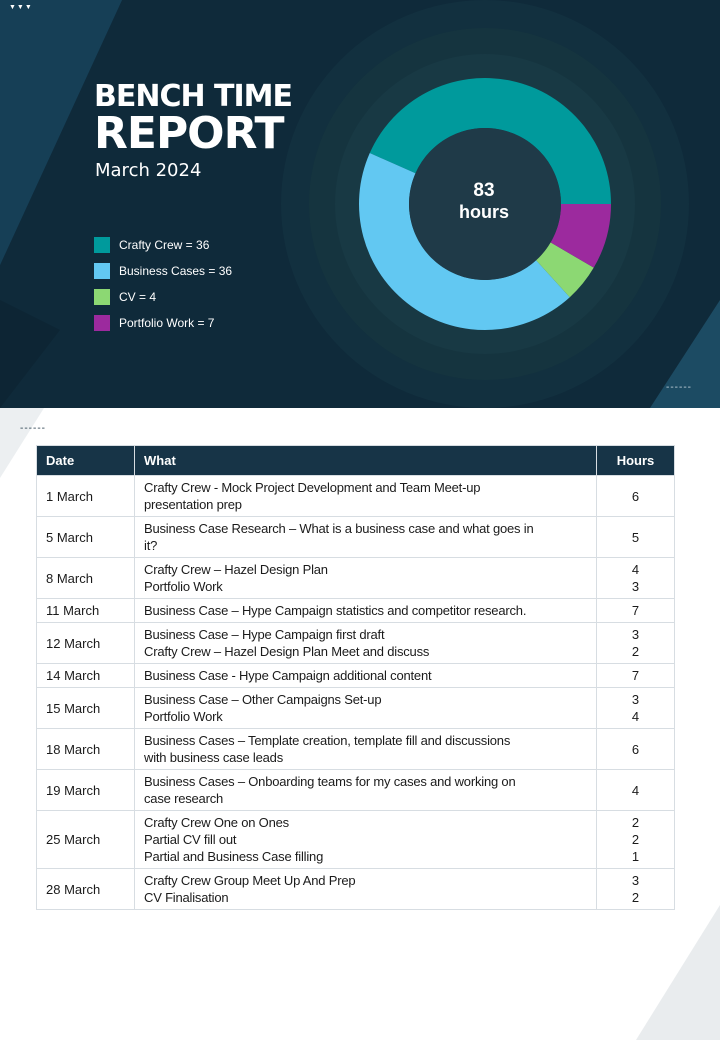 This screenshot has height=1040, width=720. I want to click on row-hours: 5, so click(635, 537).